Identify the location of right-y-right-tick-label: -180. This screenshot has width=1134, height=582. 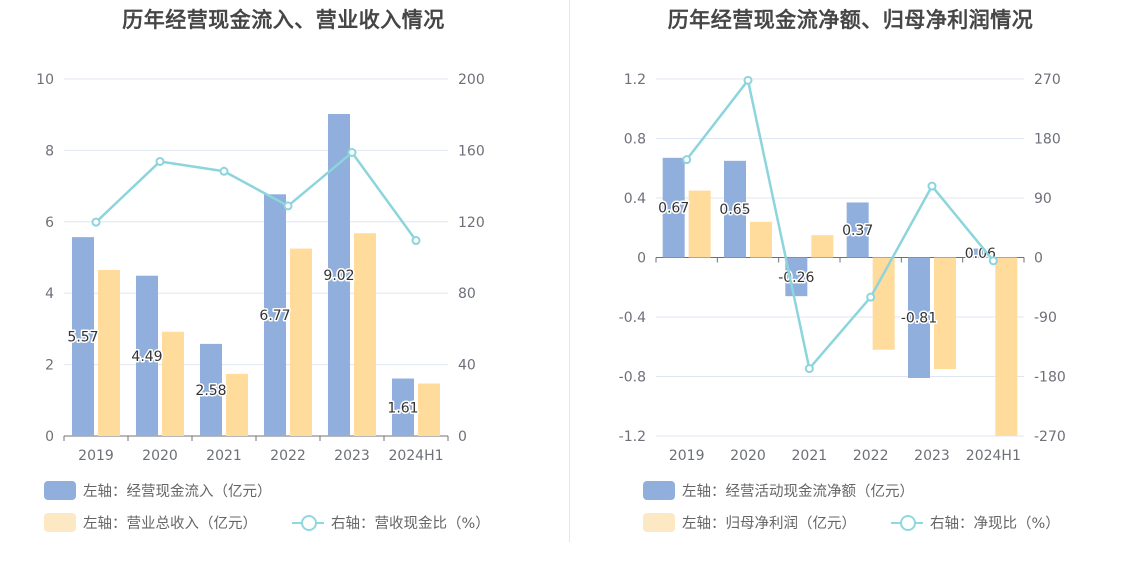
(1050, 378).